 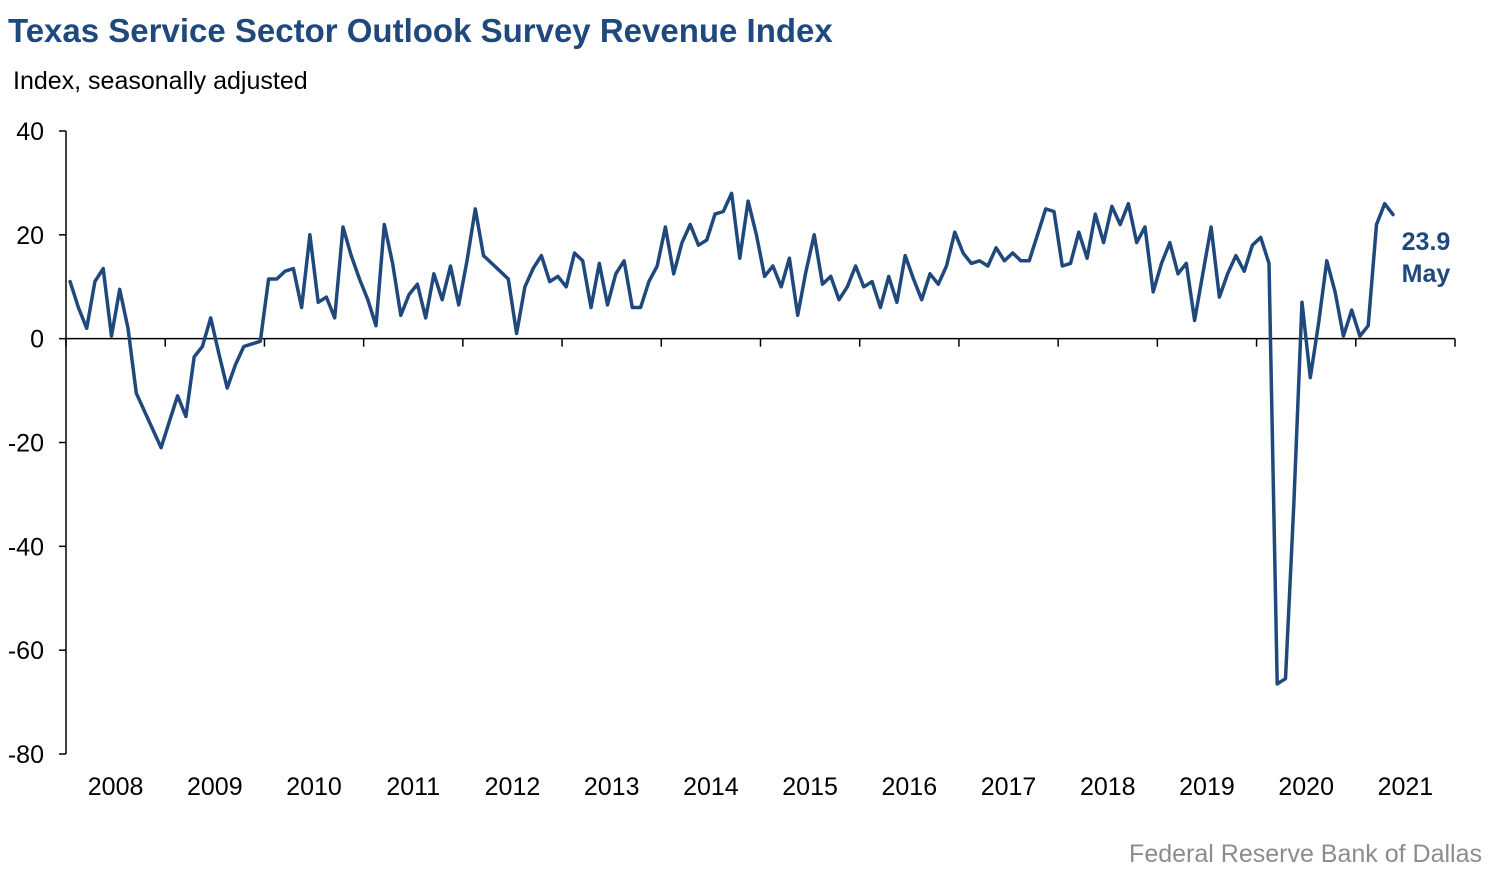 What do you see at coordinates (26, 547) in the screenshot?
I see `y-tick-label: -40` at bounding box center [26, 547].